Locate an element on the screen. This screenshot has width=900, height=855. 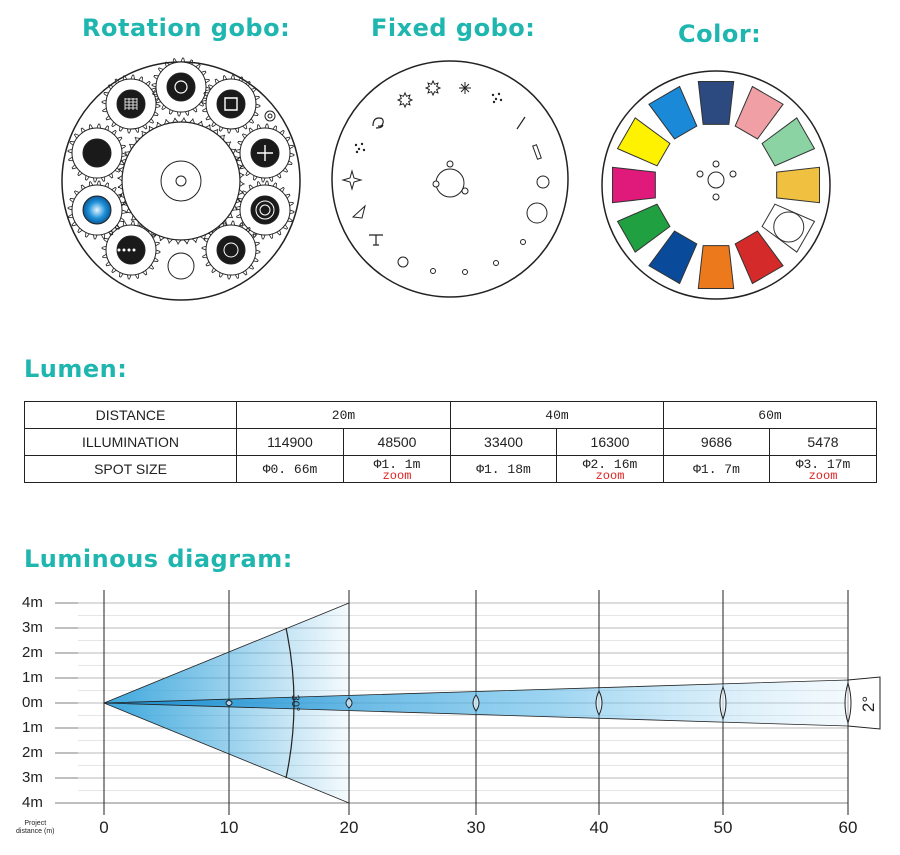
spot-size-zoom-cell: Φ1. 1m zoom is located at coordinates (397, 469).